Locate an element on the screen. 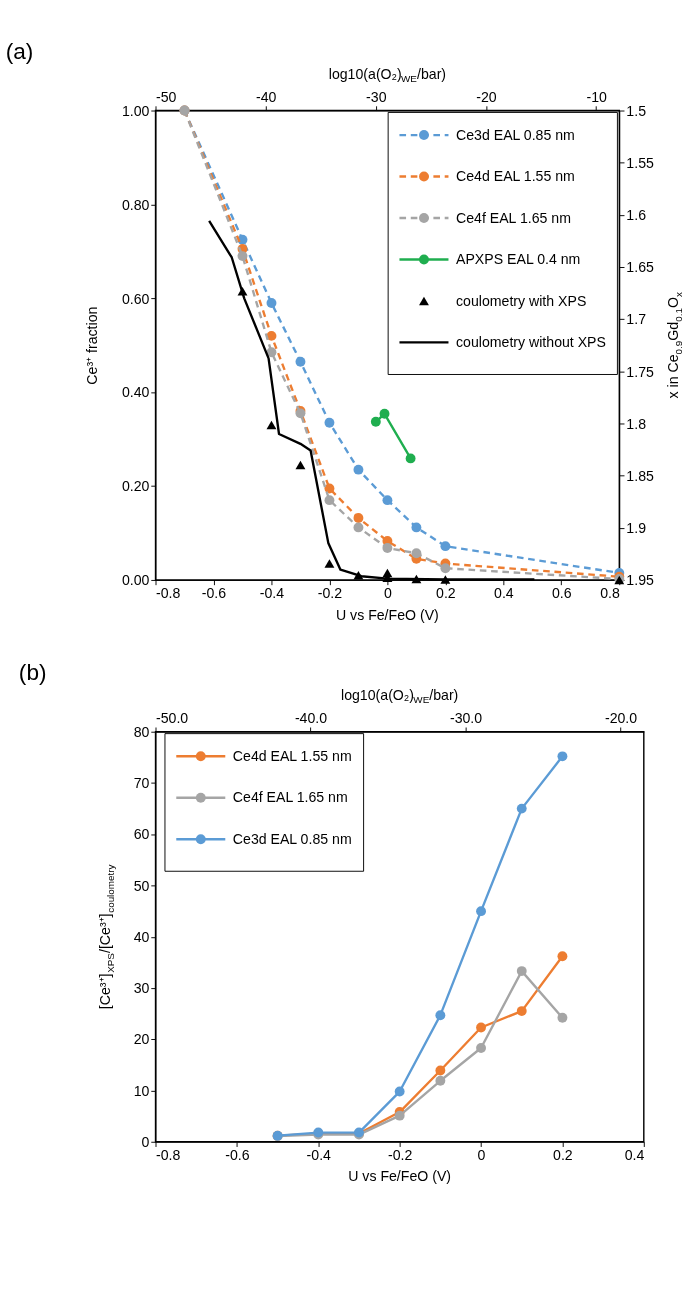 The width and height of the screenshot is (690, 1300). x2-tick-label: -20.0 is located at coordinates (621, 717).